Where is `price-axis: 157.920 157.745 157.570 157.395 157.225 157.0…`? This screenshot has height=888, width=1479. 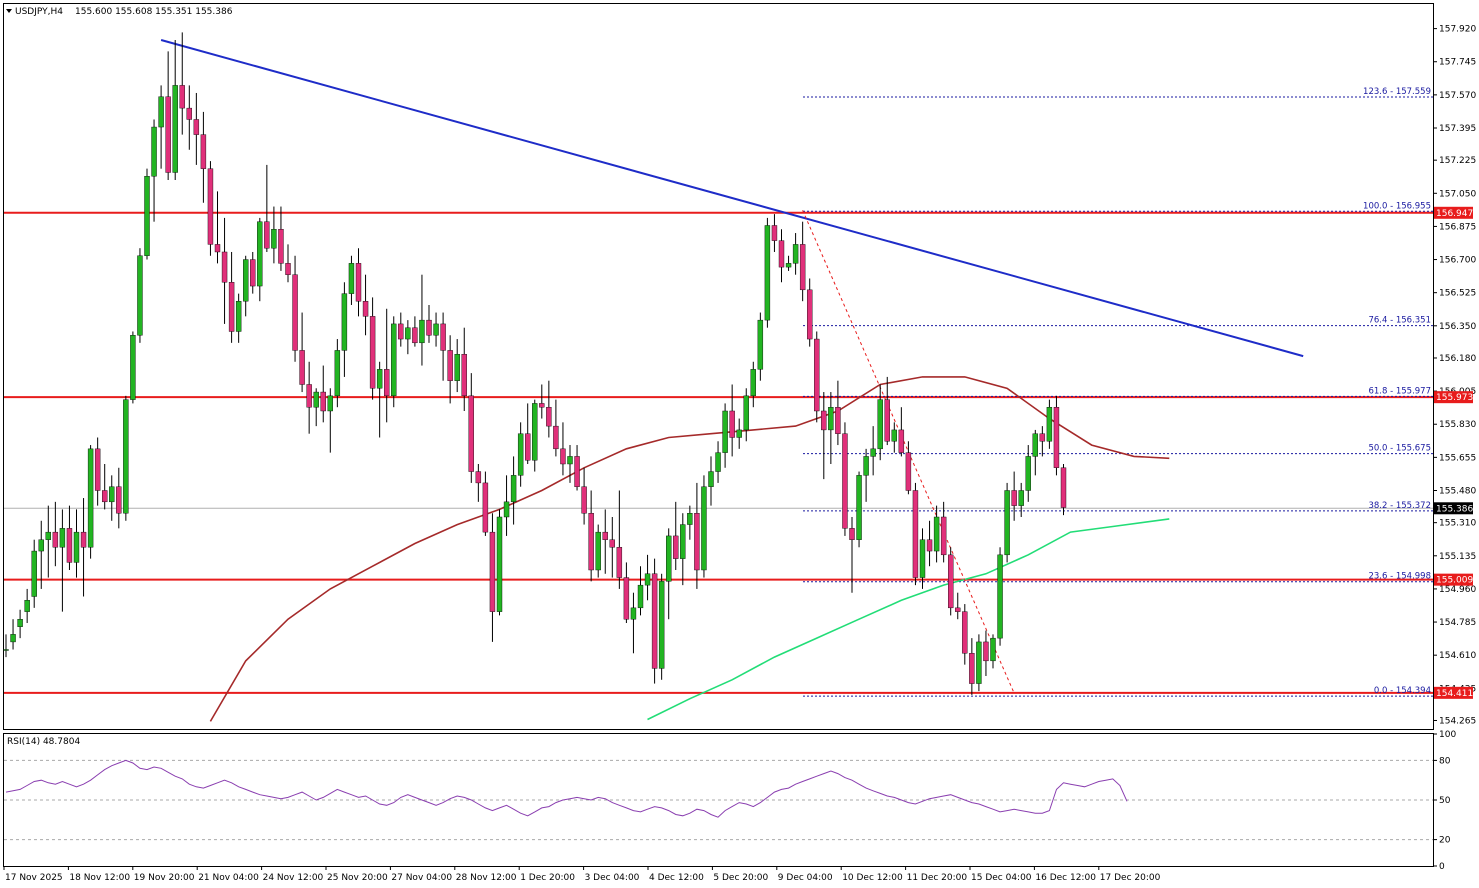 price-axis: 157.920 157.745 157.570 157.395 157.225 157.0… is located at coordinates (1454, 375).